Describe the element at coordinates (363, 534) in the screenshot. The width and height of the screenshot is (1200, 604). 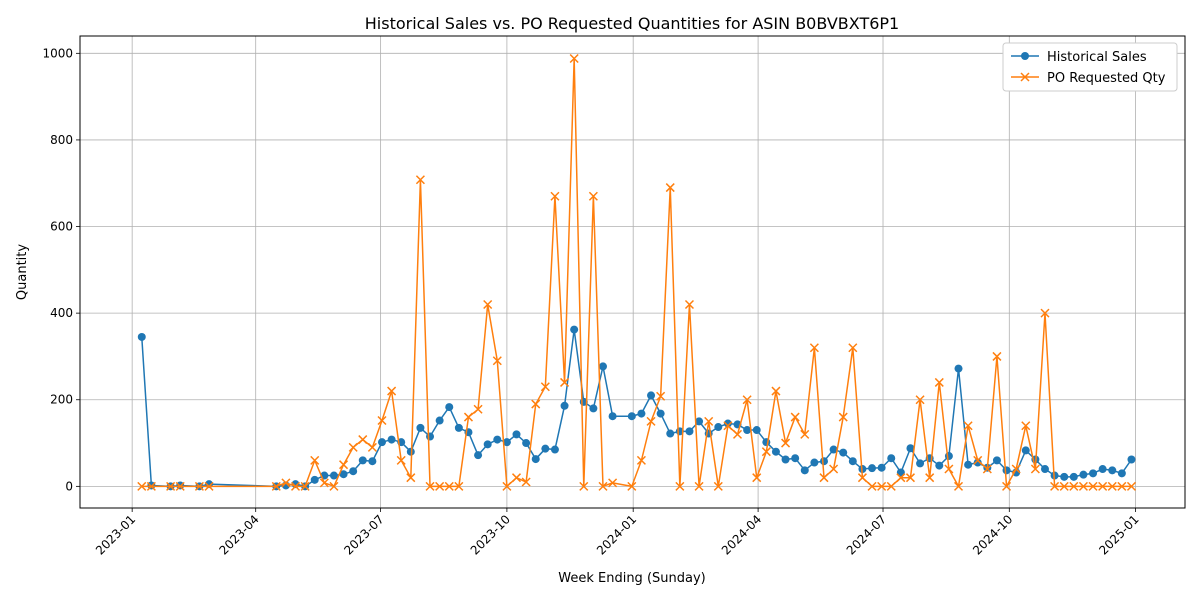
I see `x-tick-label: 2023-07` at that location.